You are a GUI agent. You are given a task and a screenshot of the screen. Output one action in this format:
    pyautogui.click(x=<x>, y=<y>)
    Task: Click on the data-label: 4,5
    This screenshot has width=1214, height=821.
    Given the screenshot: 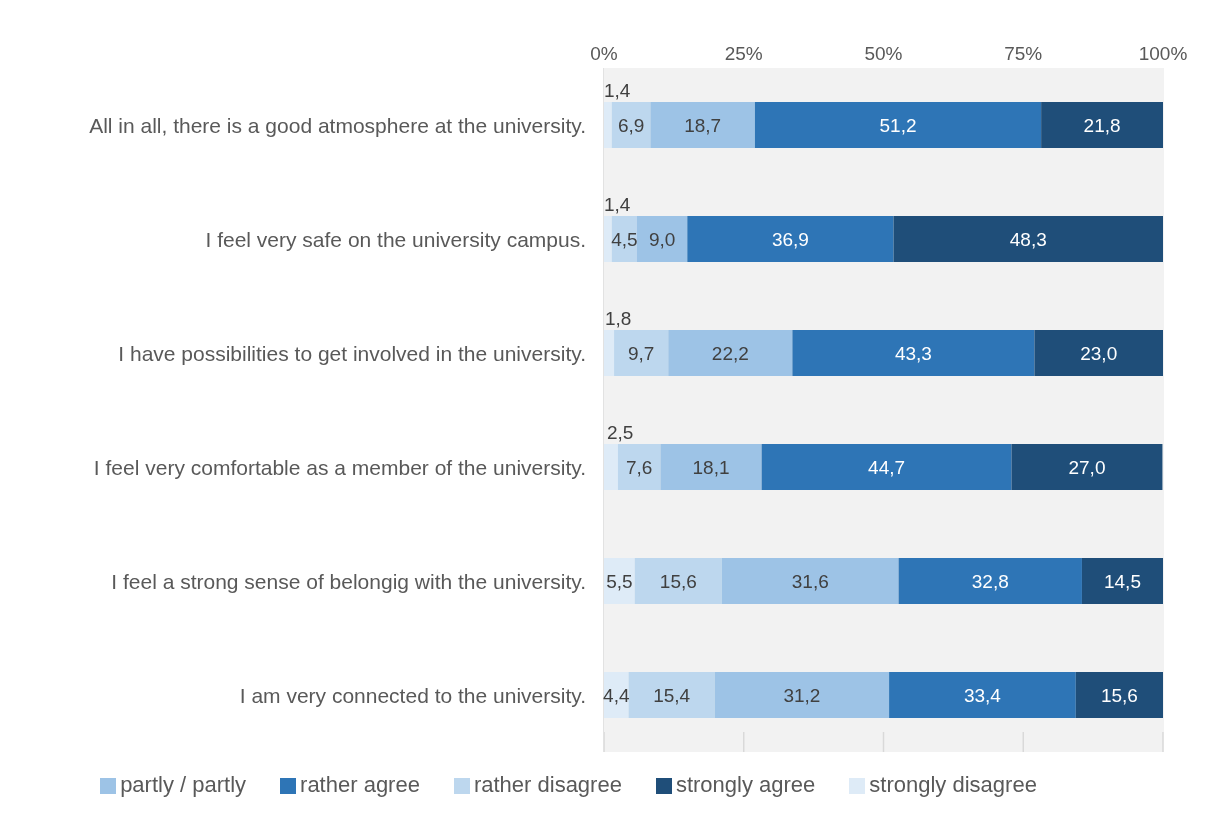 What is the action you would take?
    pyautogui.click(x=624, y=239)
    